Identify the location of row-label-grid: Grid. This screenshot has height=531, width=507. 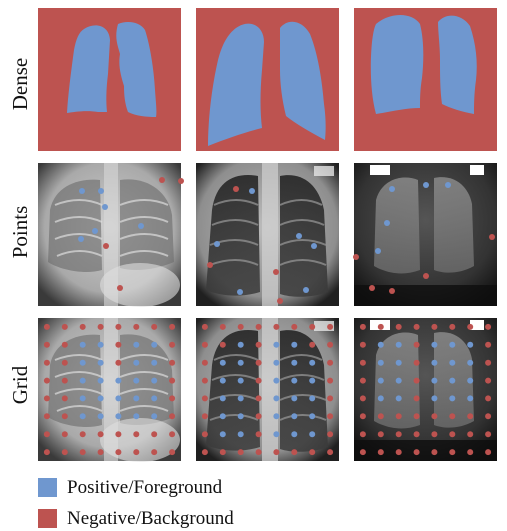
(20, 384).